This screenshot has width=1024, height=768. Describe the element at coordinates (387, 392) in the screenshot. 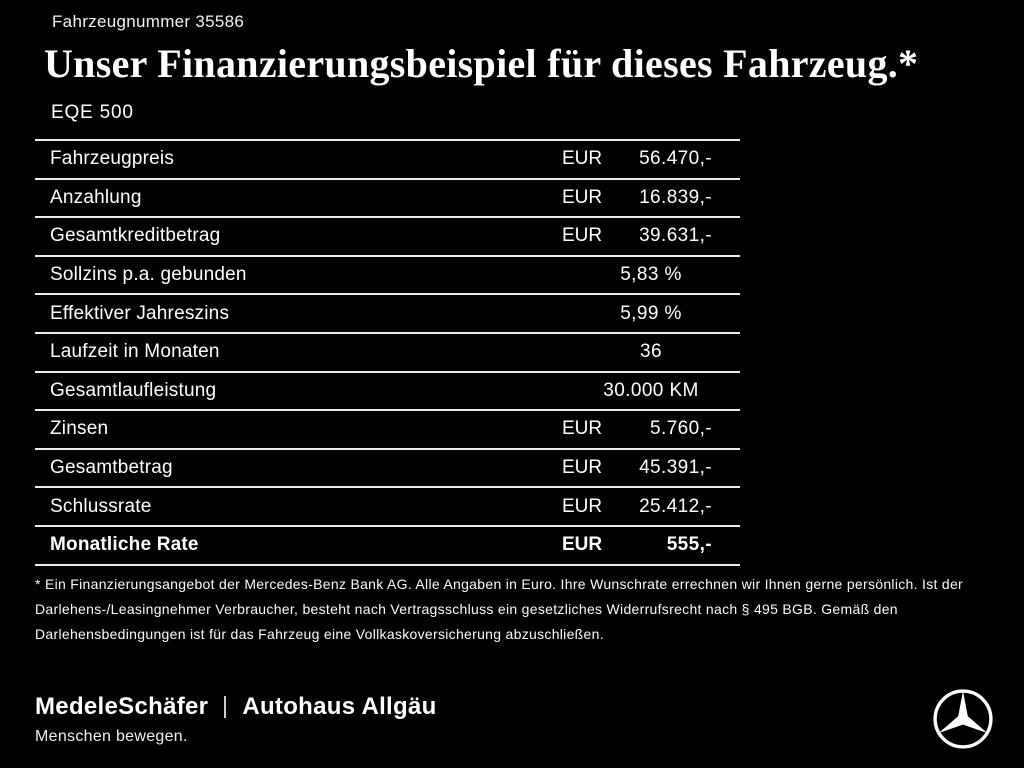

I see `finance-table-row: Gesamtlaufleistung 30.000 KM` at that location.